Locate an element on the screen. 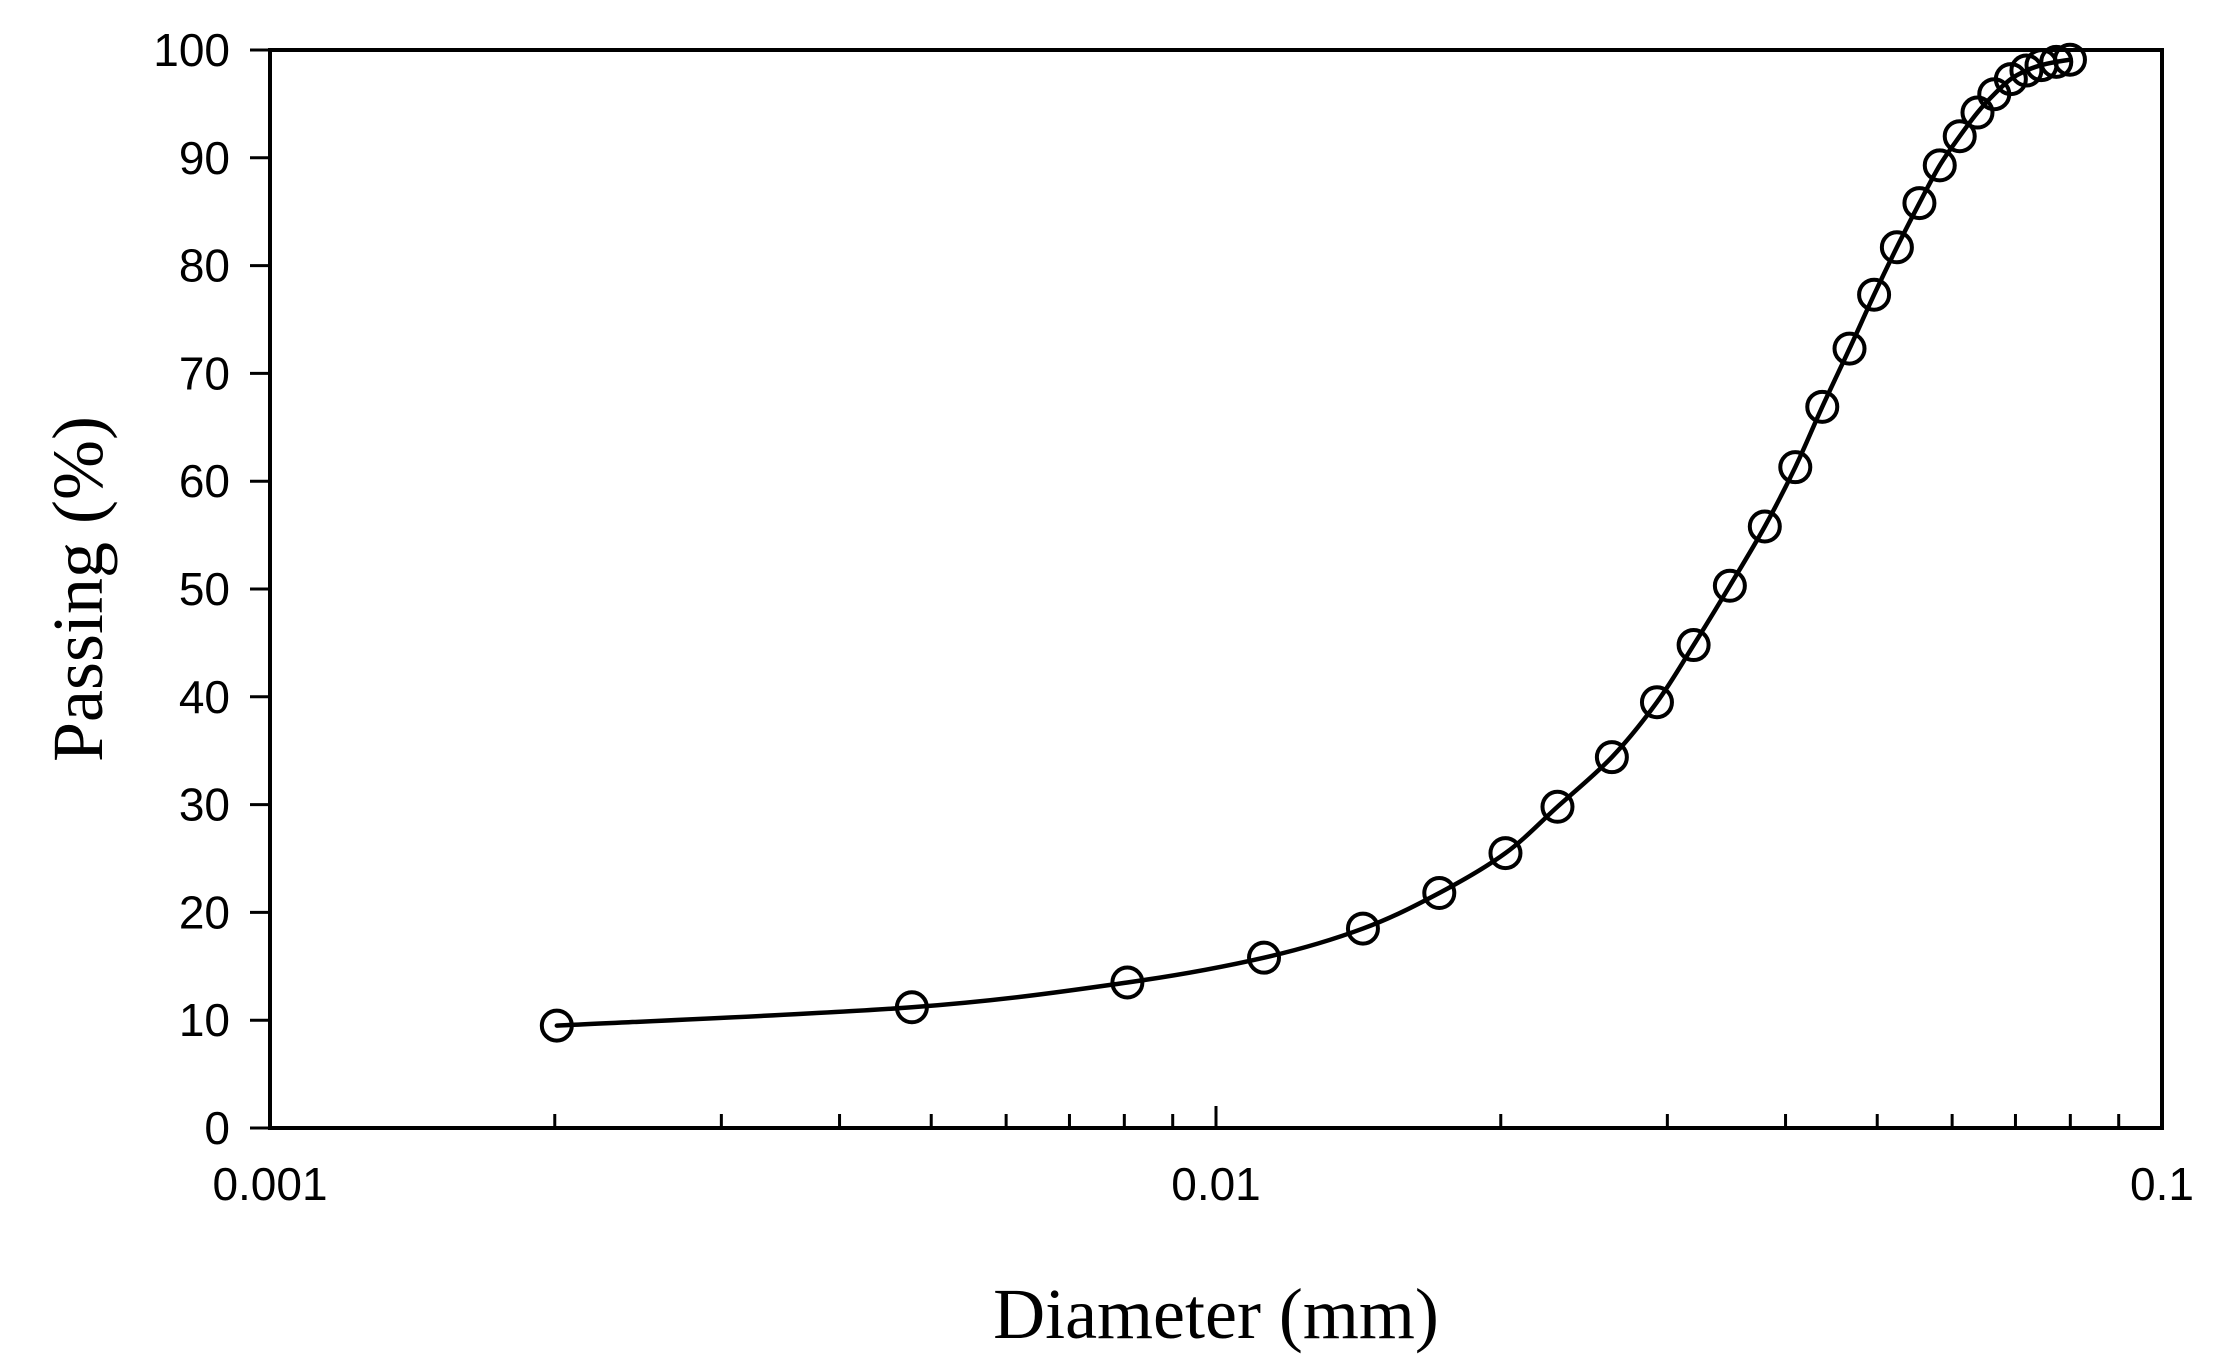 Image resolution: width=2214 pixels, height=1366 pixels. y-tick-label: 70 is located at coordinates (204, 373).